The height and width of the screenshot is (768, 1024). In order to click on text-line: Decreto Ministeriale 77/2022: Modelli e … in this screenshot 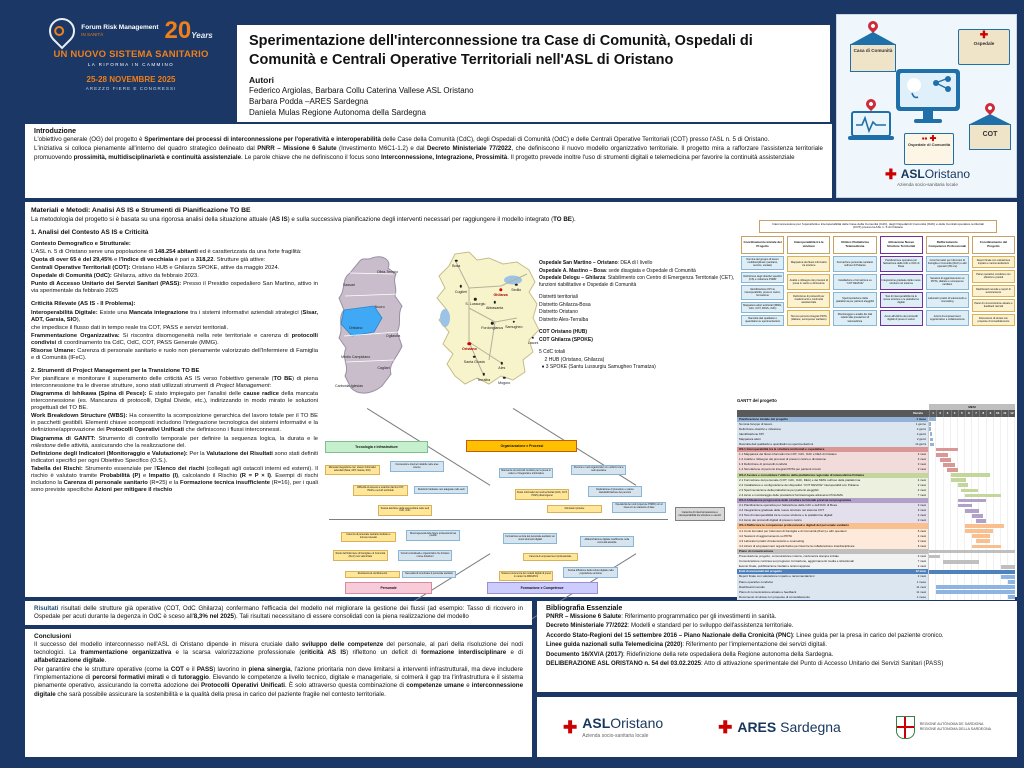, I will do `click(670, 626)`.